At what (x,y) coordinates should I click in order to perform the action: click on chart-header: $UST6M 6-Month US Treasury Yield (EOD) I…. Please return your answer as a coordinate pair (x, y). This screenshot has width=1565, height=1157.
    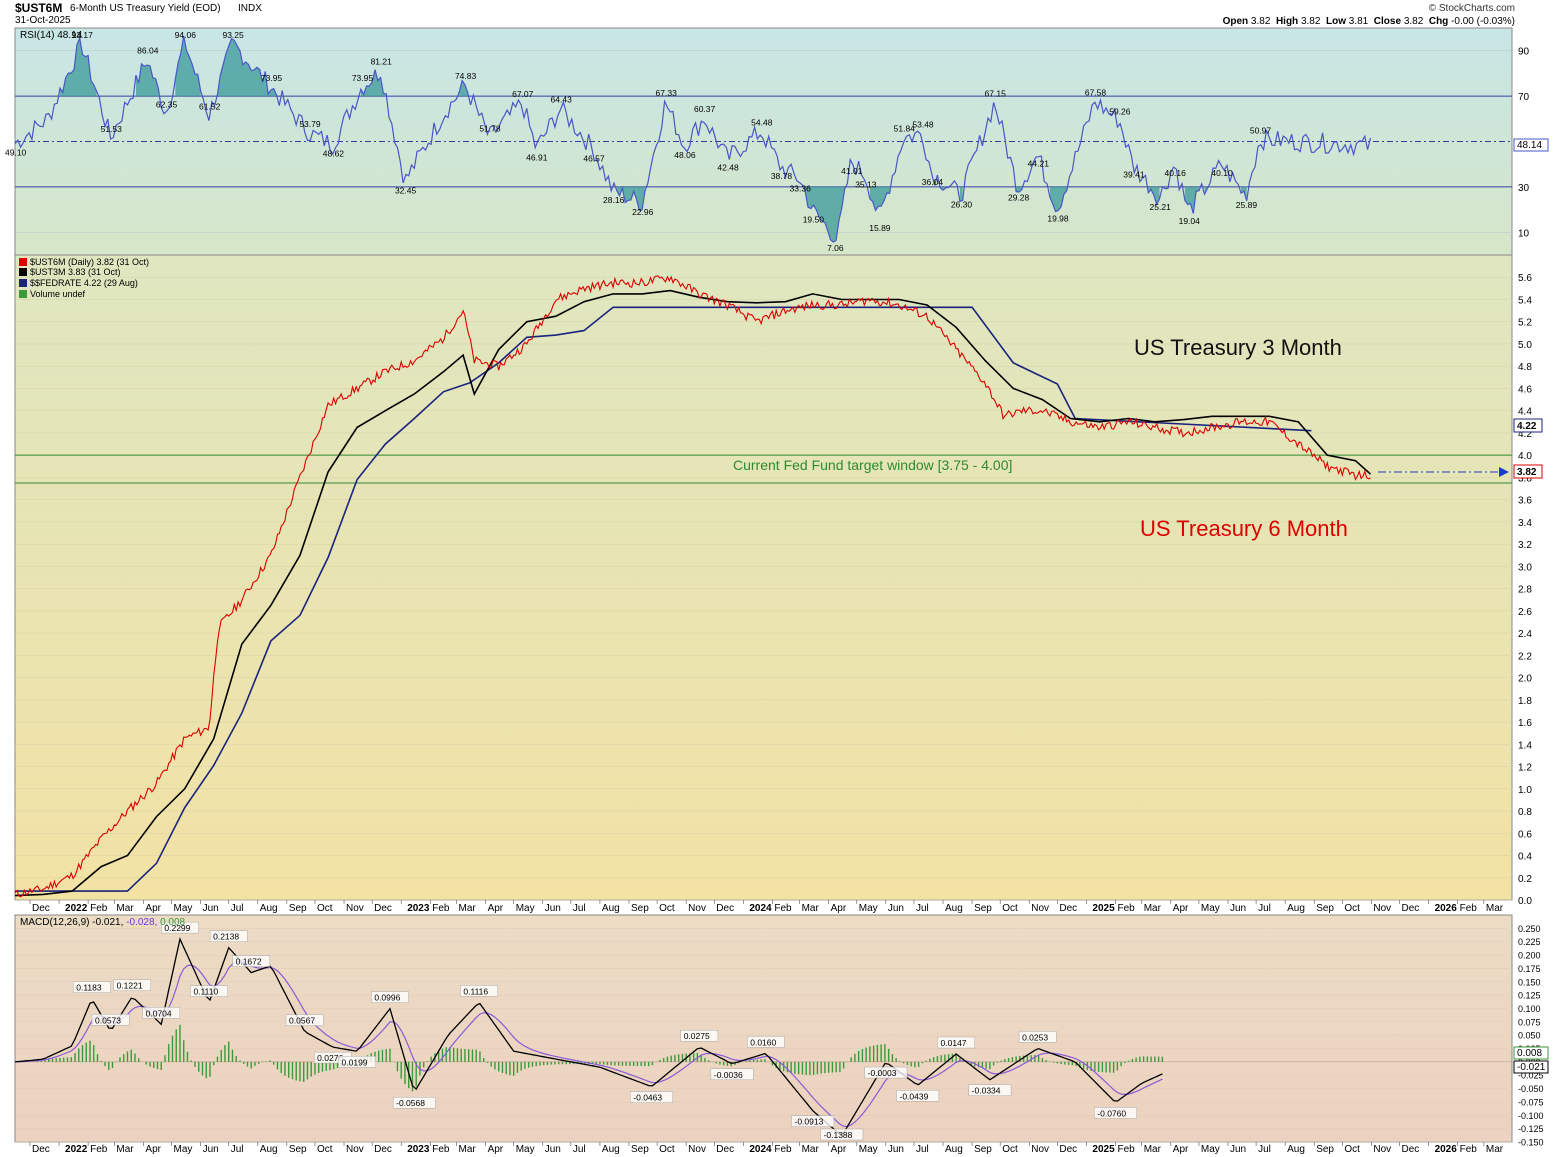
    Looking at the image, I should click on (782, 14).